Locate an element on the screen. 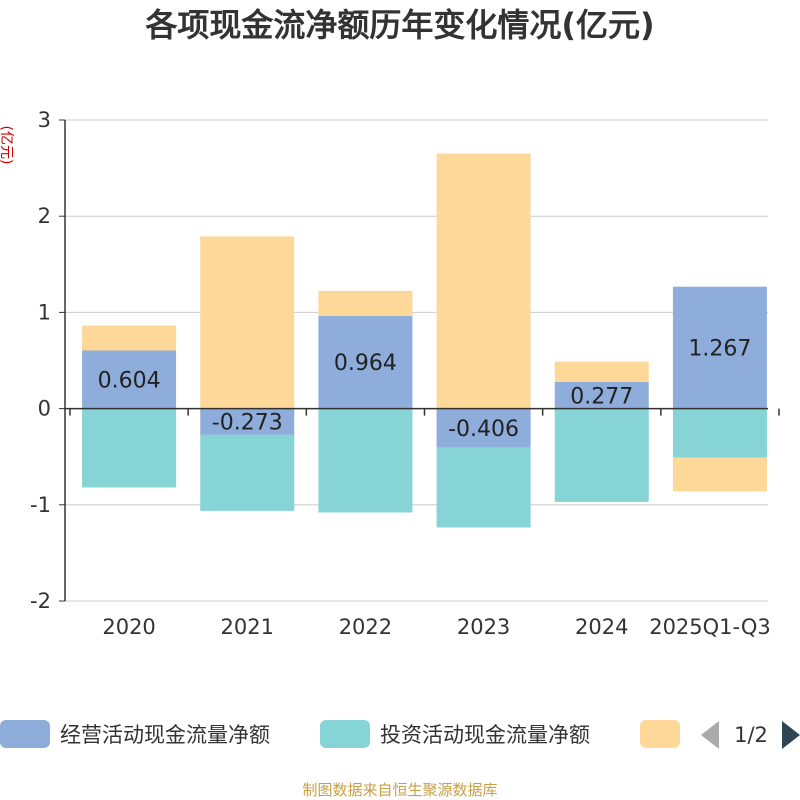  x-tick-label: 2025Q1-Q3 is located at coordinates (710, 627).